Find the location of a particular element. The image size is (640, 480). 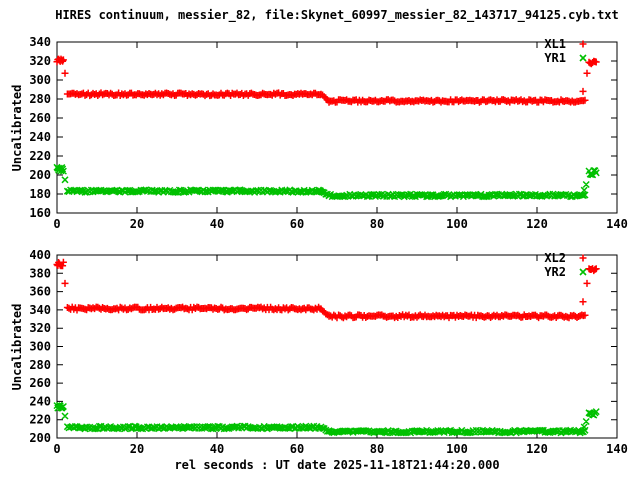

legend-entry-yr1: YR1 is located at coordinates (544, 58).